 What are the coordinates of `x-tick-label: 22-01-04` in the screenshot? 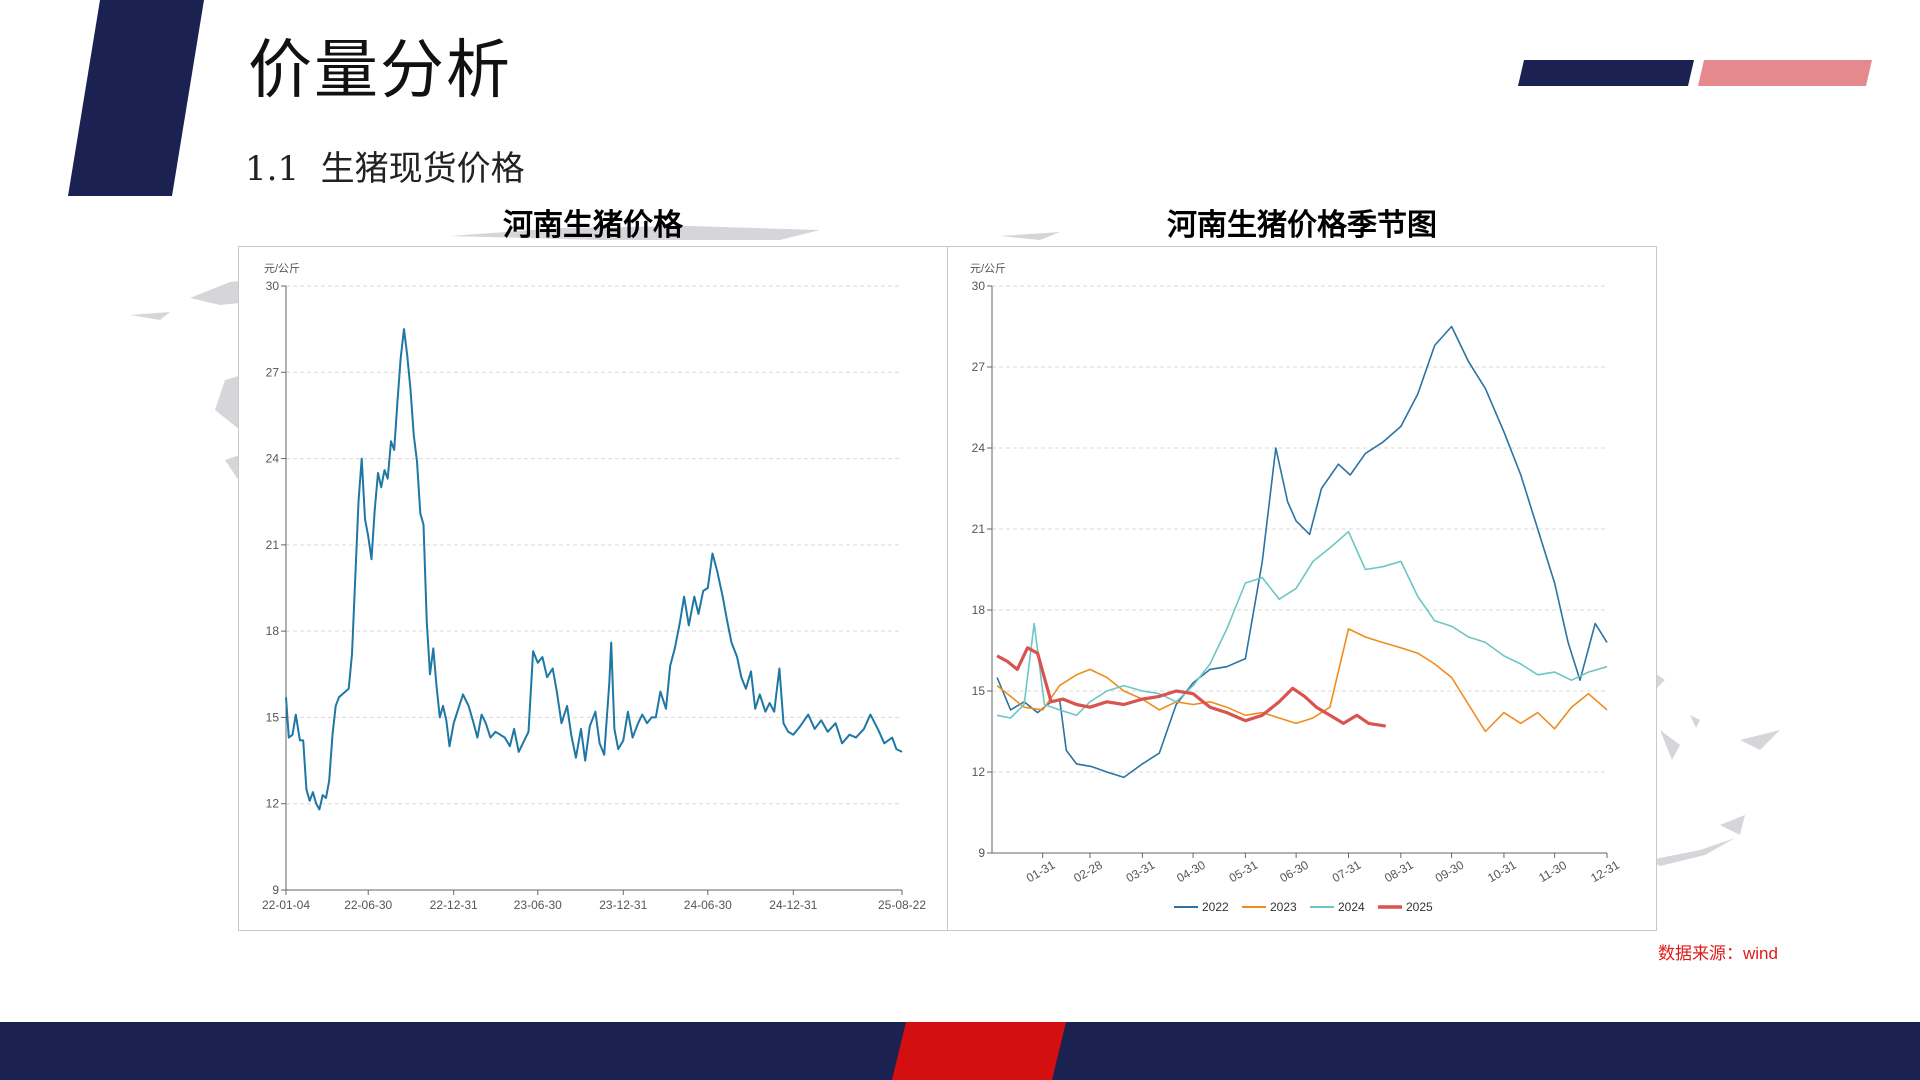 It's located at (286, 905).